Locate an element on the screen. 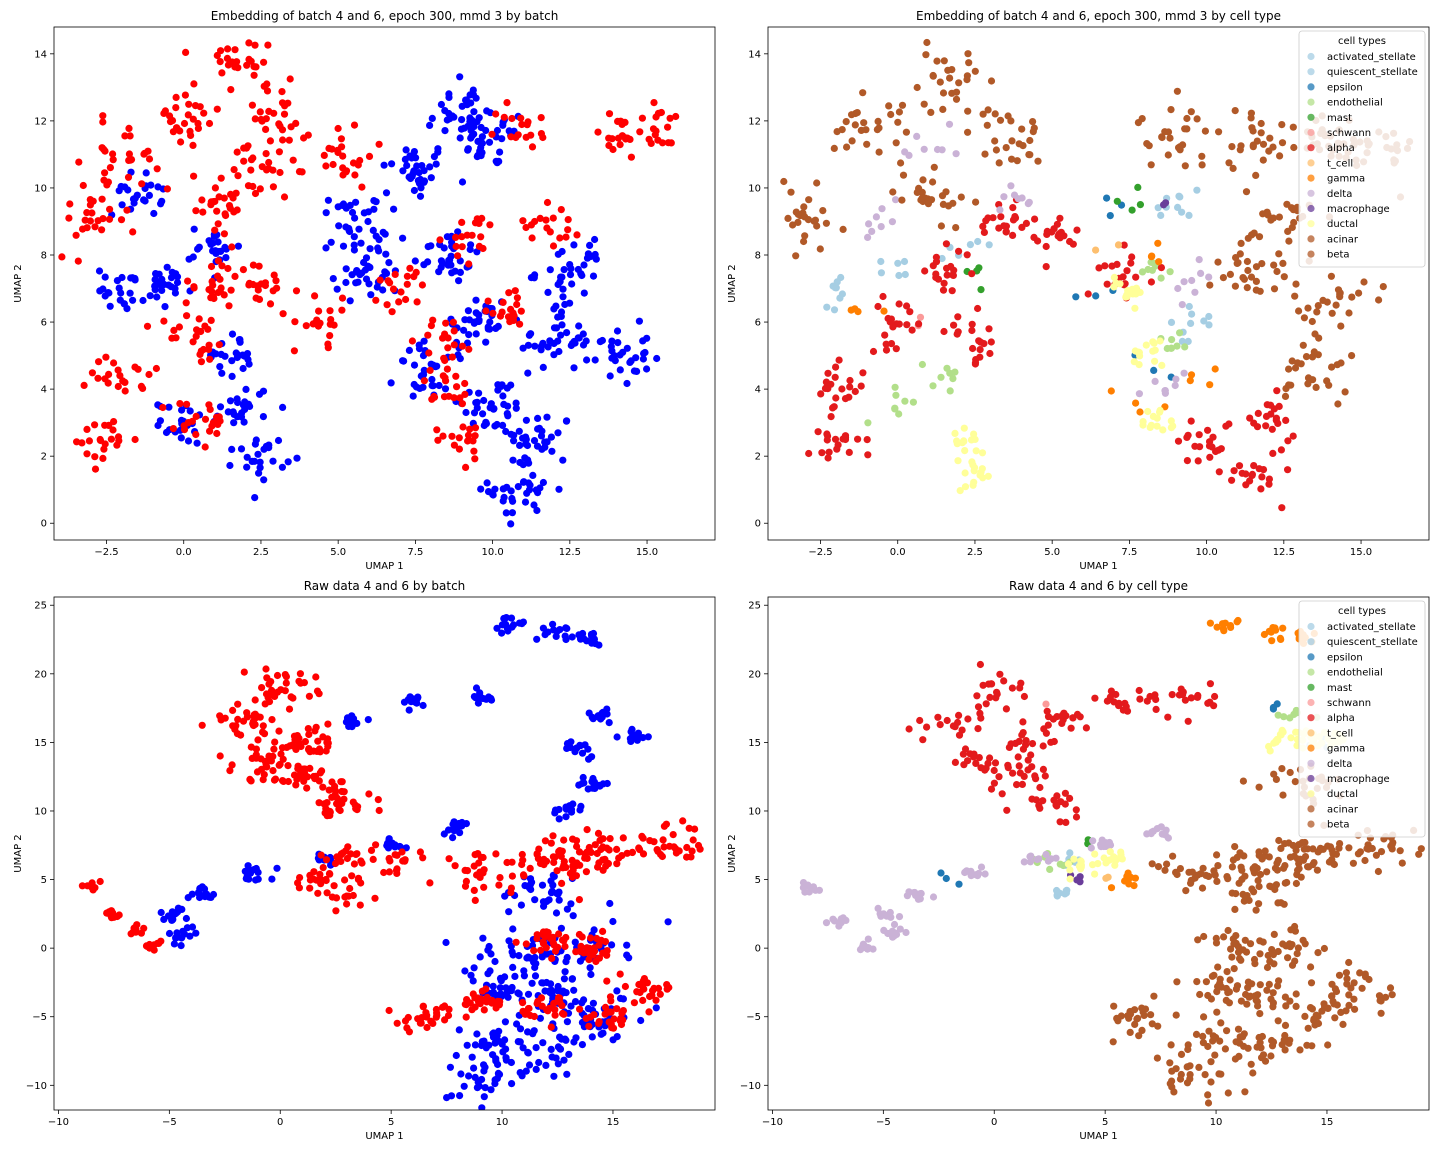 Image resolution: width=1440 pixels, height=1152 pixels. x-tick-label: −10 is located at coordinates (772, 1122).